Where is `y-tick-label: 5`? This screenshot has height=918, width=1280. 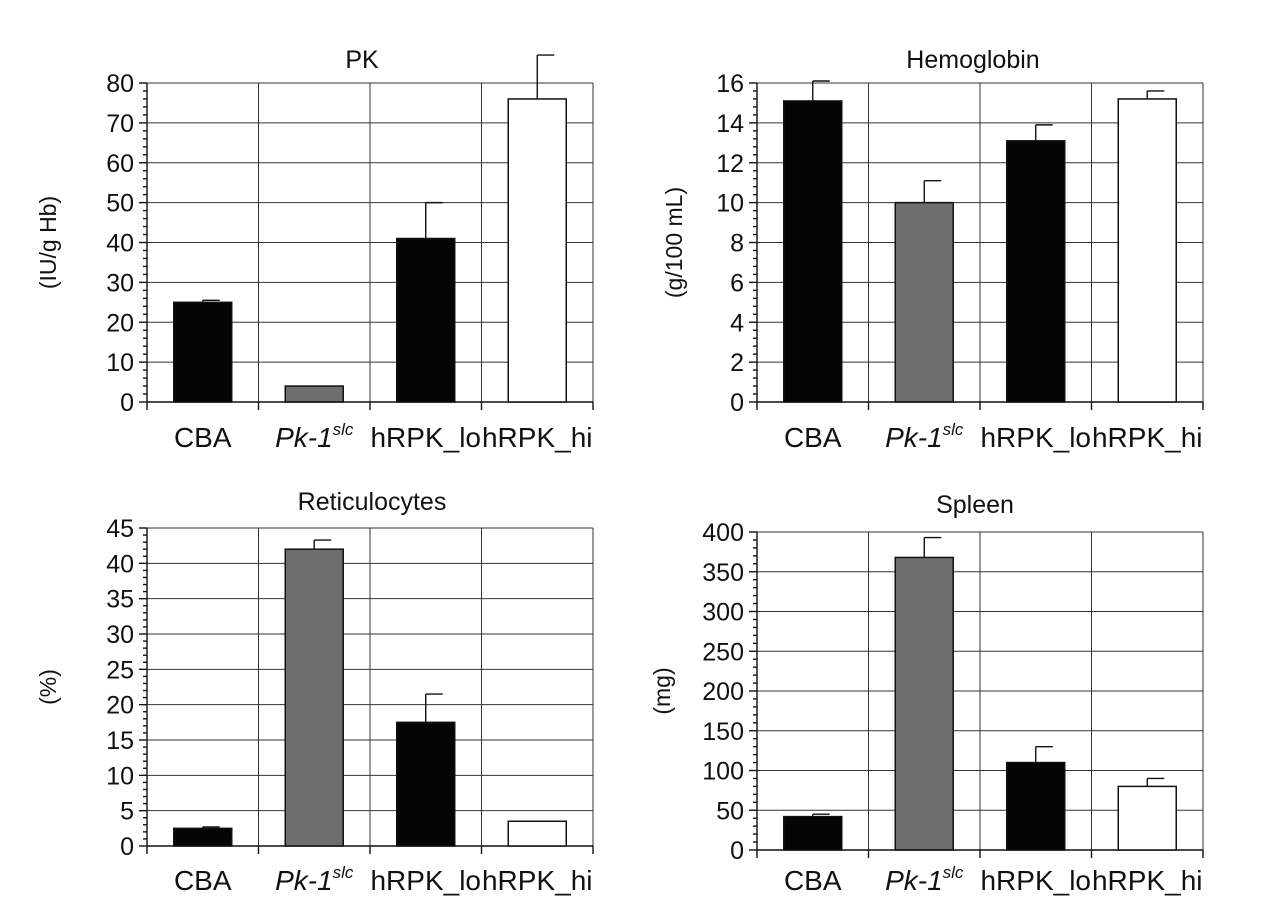
y-tick-label: 5 is located at coordinates (127, 812).